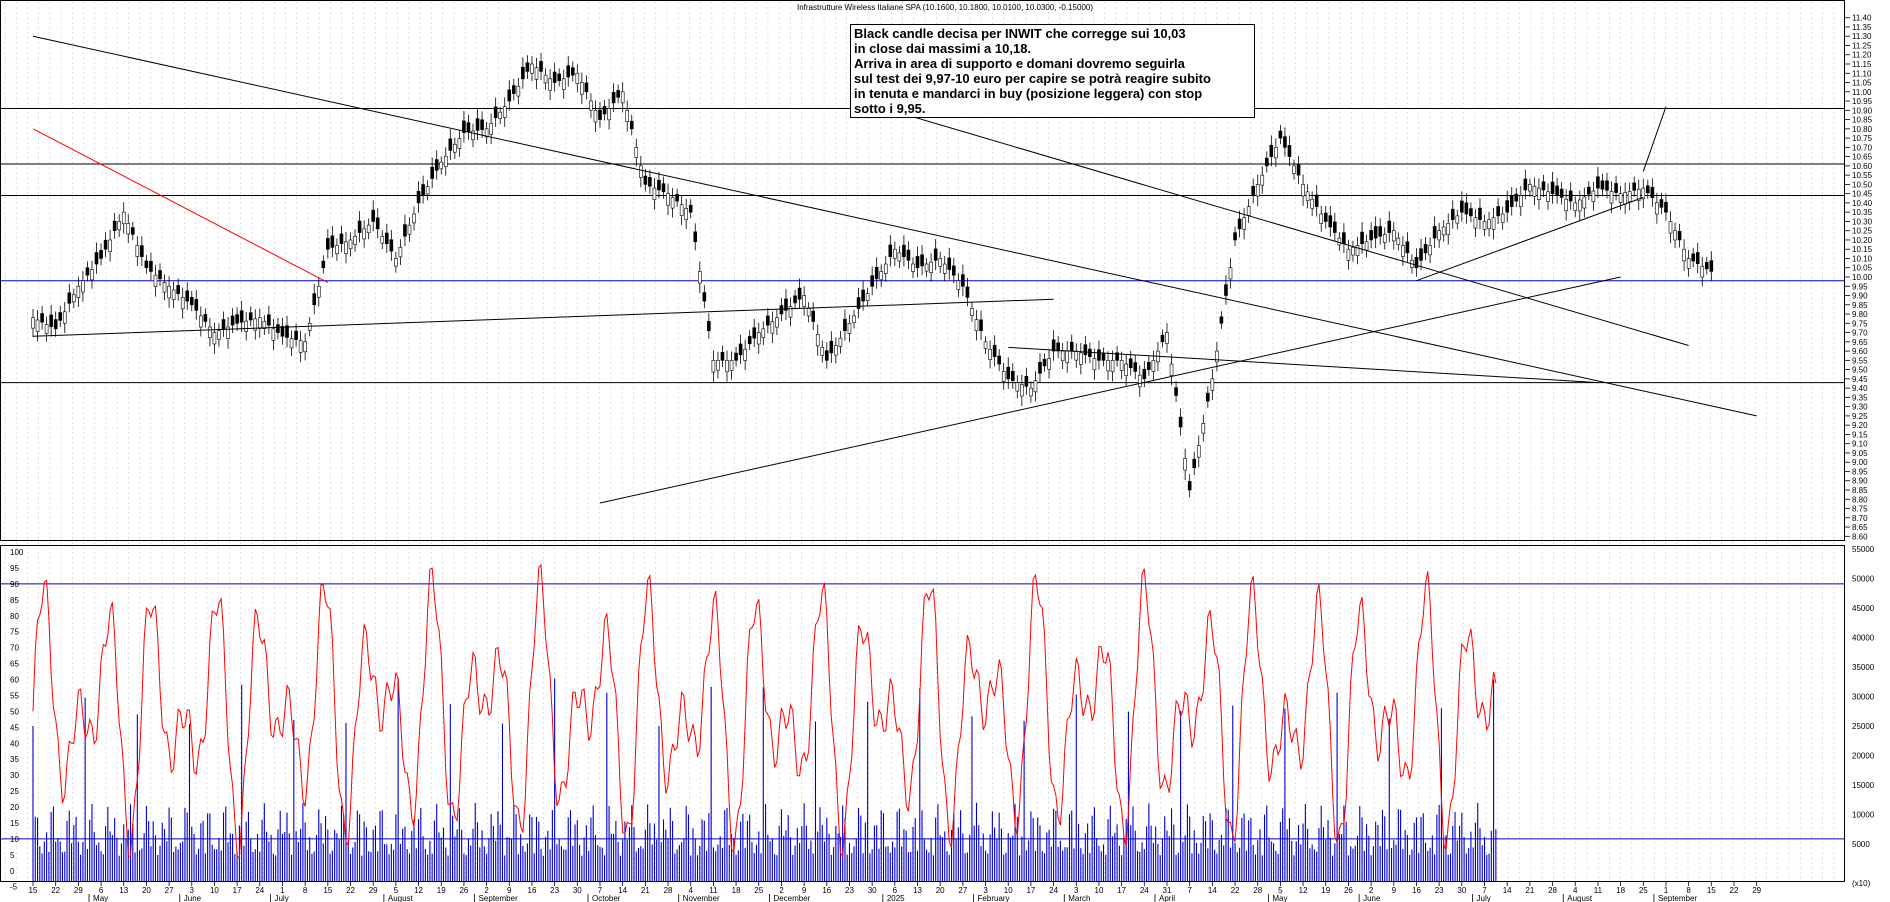  I want to click on x-month-label: November, so click(701, 898).